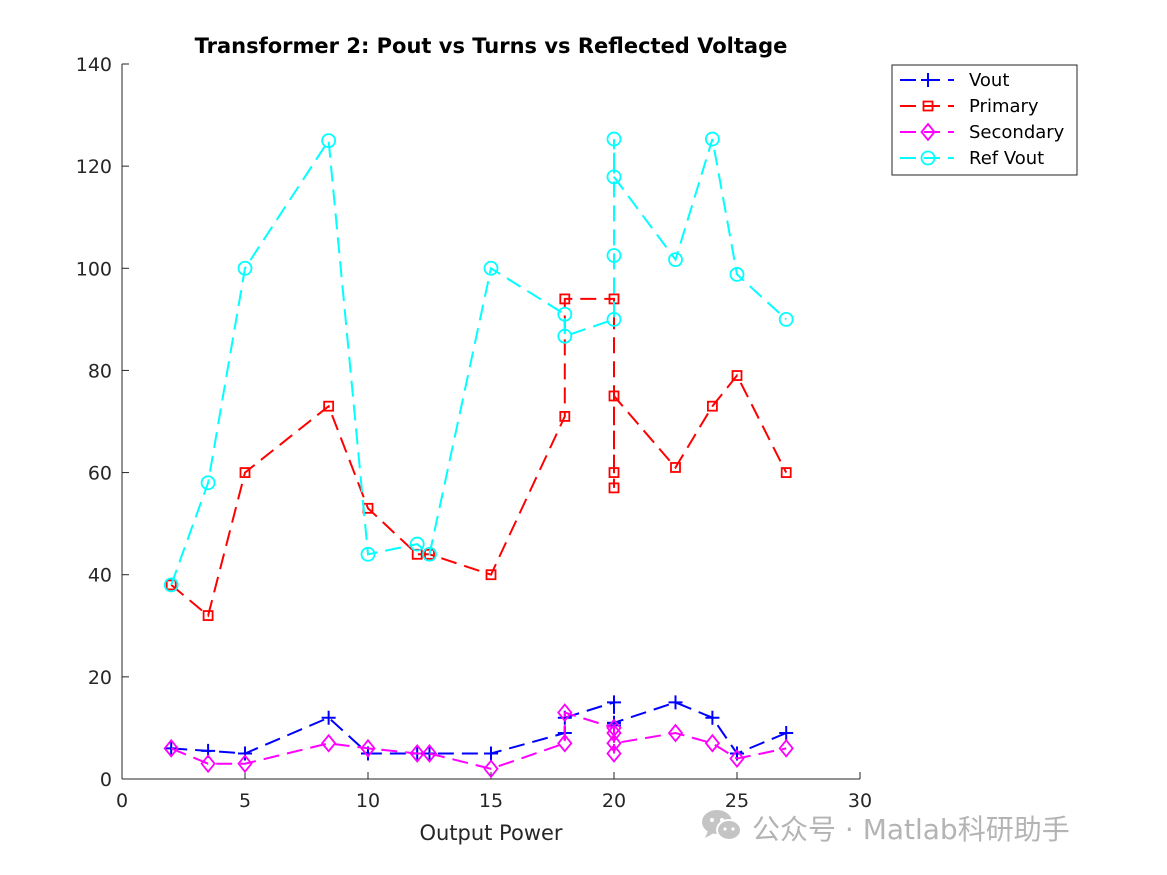 The width and height of the screenshot is (1167, 875). Describe the element at coordinates (100, 678) in the screenshot. I see `y-tick-label: 20` at that location.